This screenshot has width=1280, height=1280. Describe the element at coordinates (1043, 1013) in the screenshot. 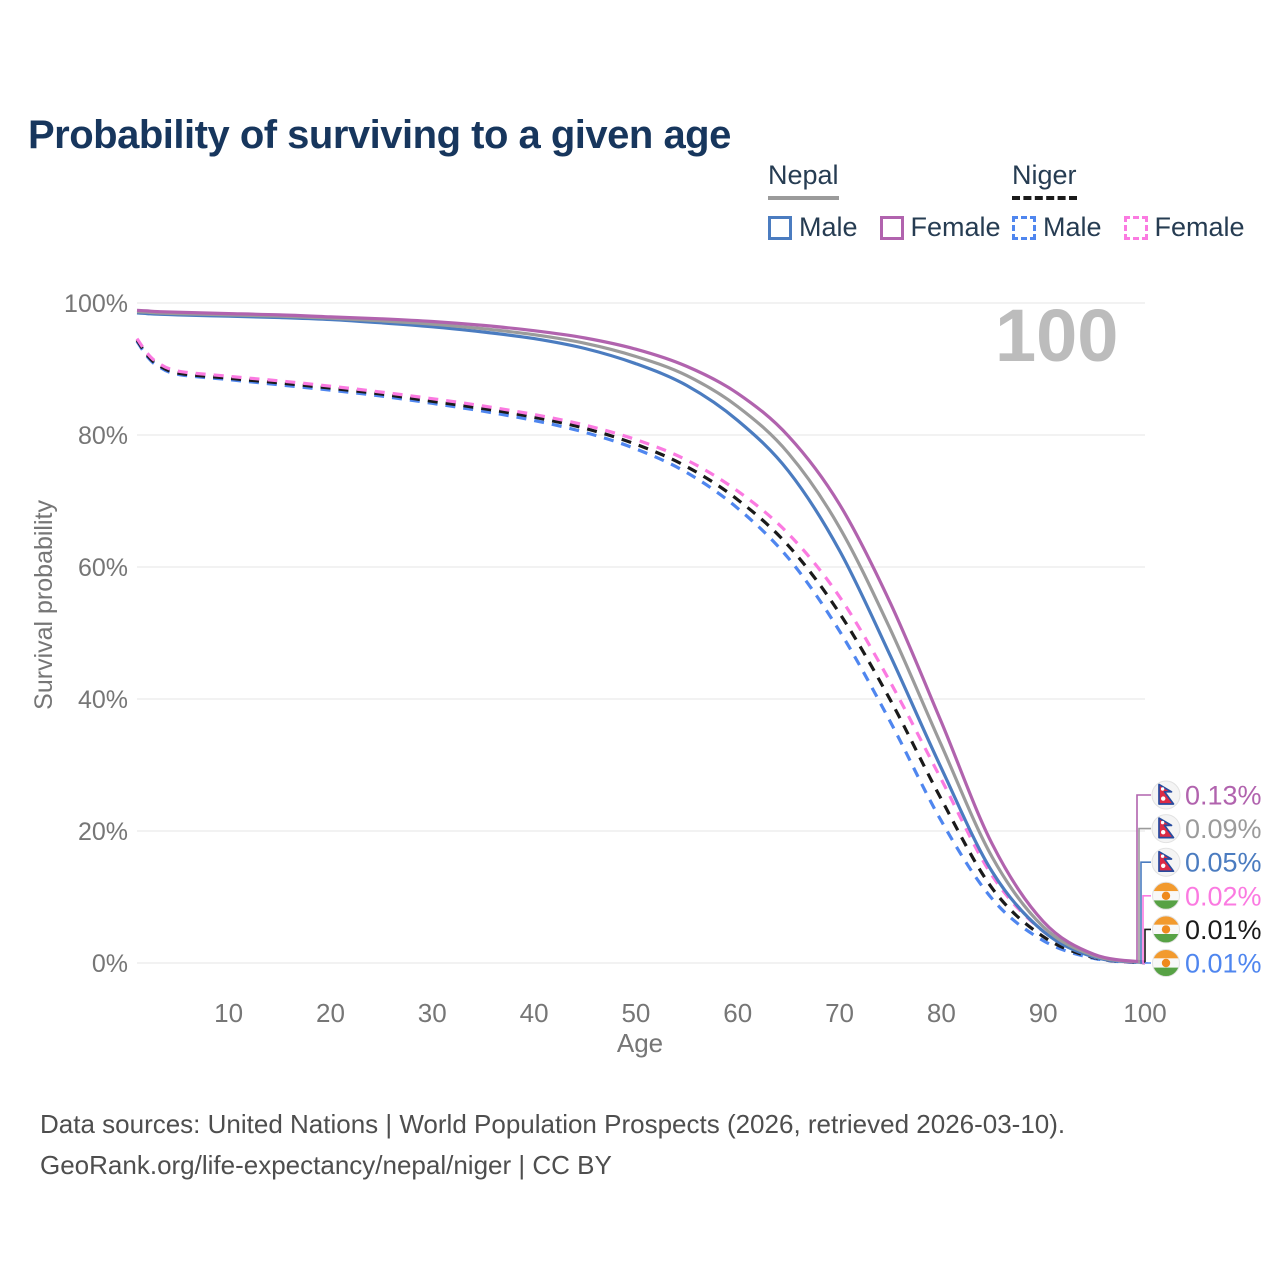

I see `x-tick-label-90: 90` at that location.